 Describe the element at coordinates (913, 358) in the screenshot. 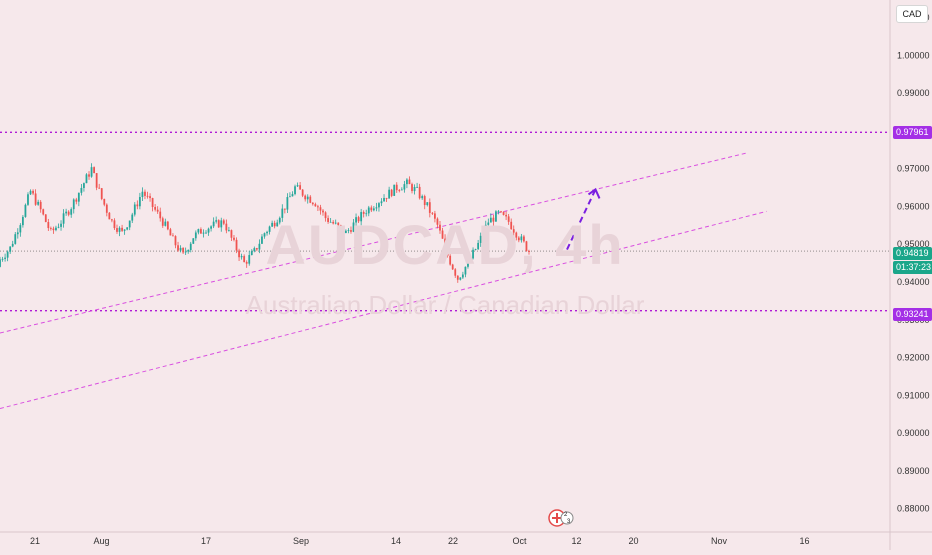

I see `price-tick-label: 0.92000` at that location.